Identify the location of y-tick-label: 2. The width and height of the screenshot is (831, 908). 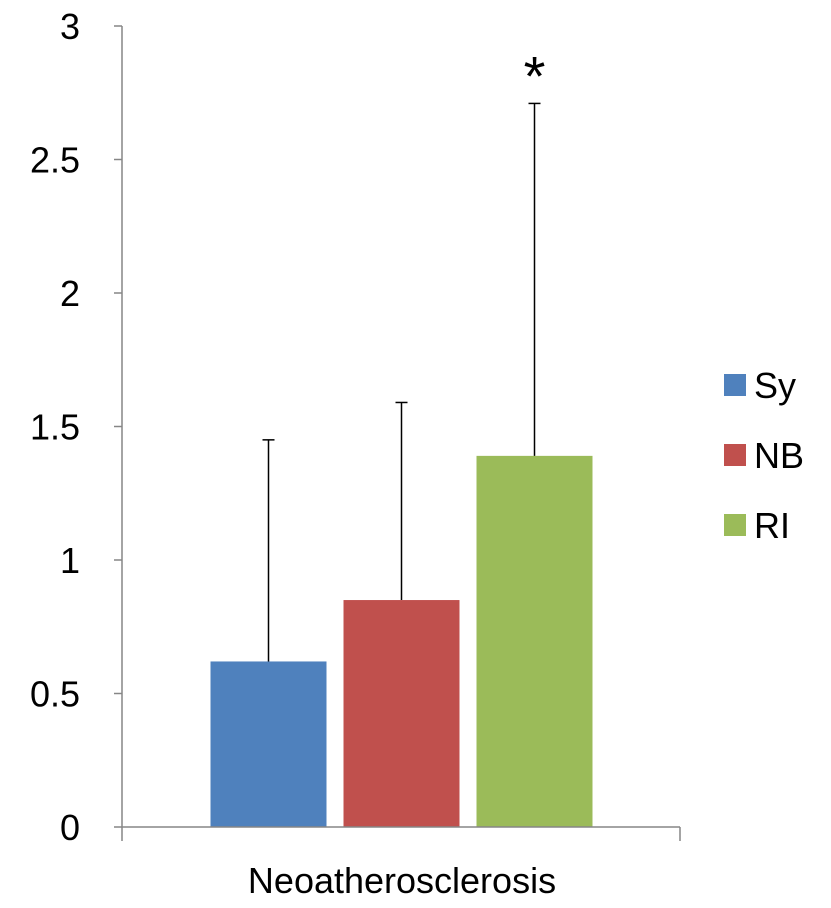
(70, 293).